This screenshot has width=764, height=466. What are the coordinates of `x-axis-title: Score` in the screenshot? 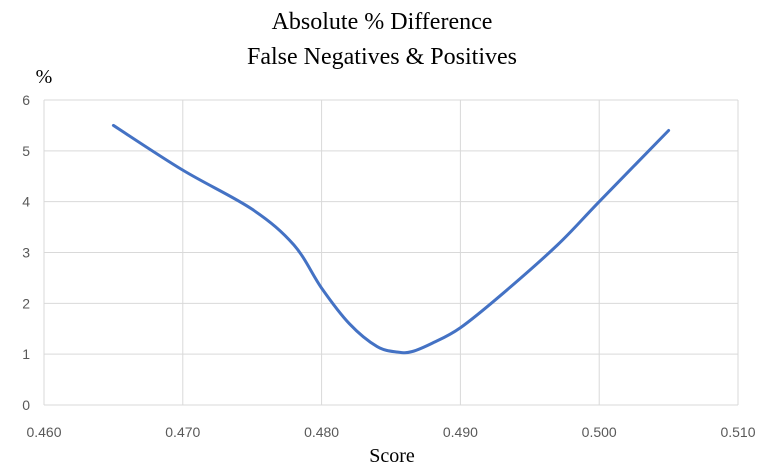 It's located at (392, 455).